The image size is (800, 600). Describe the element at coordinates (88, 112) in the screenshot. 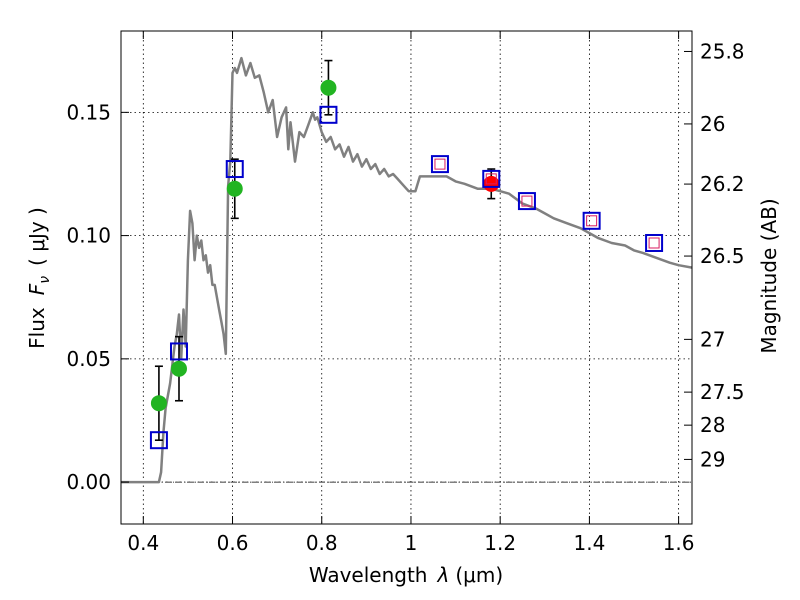

I see `y-tick-label: 0.15` at that location.